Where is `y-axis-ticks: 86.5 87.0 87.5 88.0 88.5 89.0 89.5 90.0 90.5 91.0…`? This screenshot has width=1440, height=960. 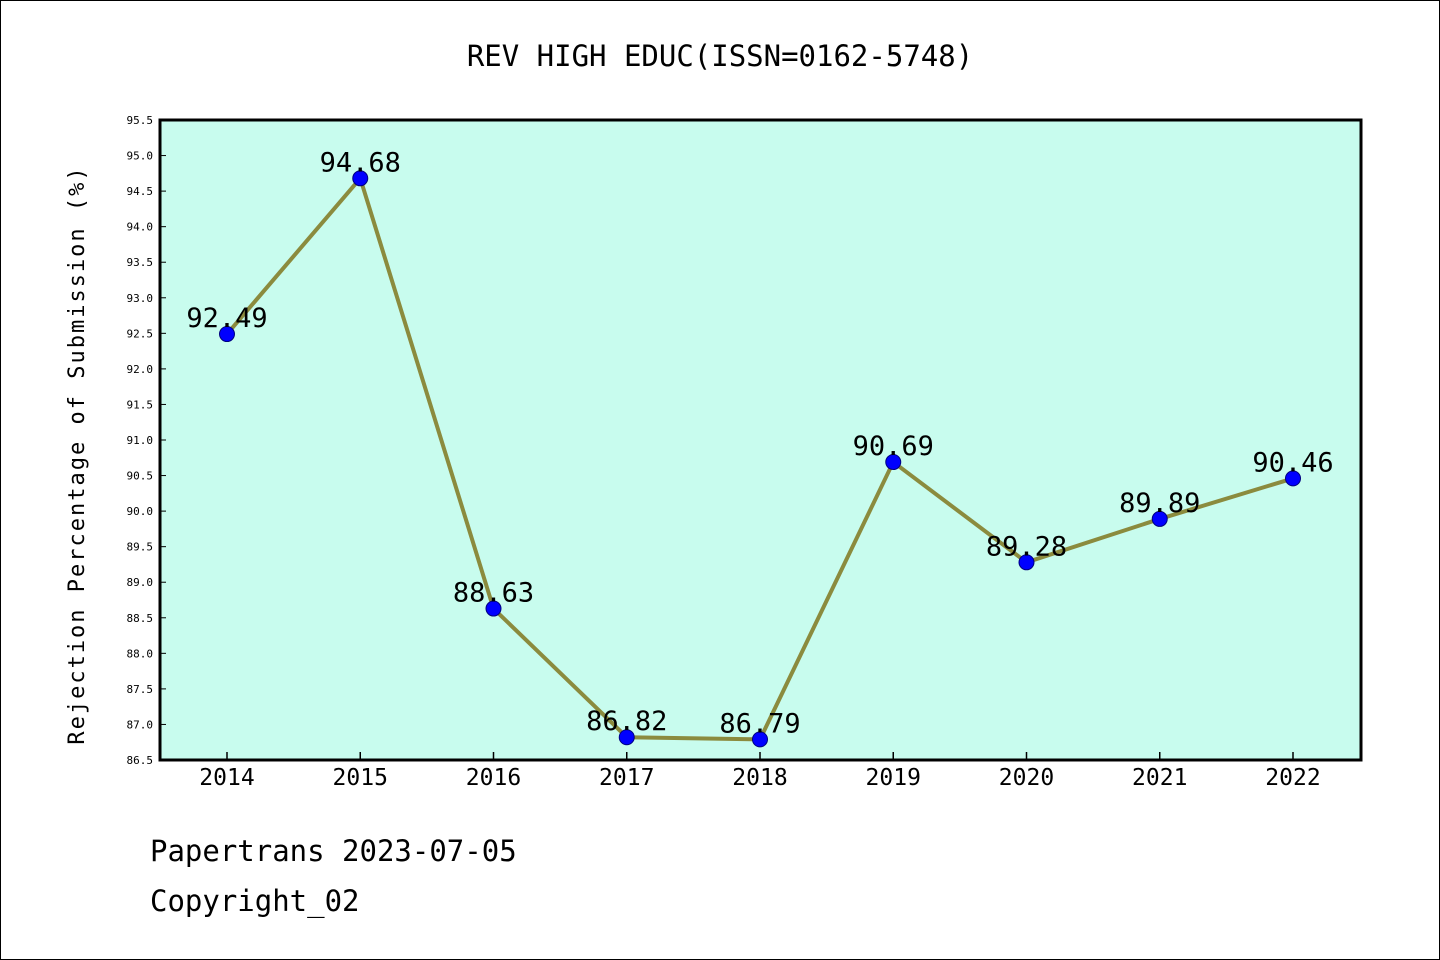
y-axis-ticks: 86.5 87.0 87.5 88.0 88.5 89.0 89.5 90.0 90.5 91.0… is located at coordinates (146, 440).